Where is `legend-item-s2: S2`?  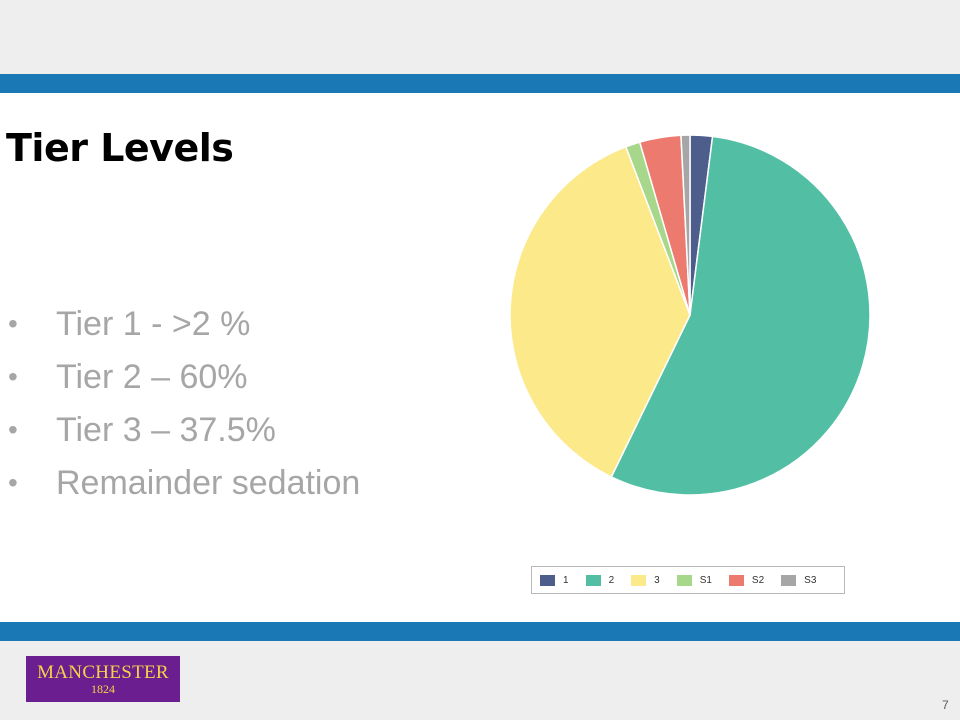
legend-item-s2: S2 is located at coordinates (746, 580).